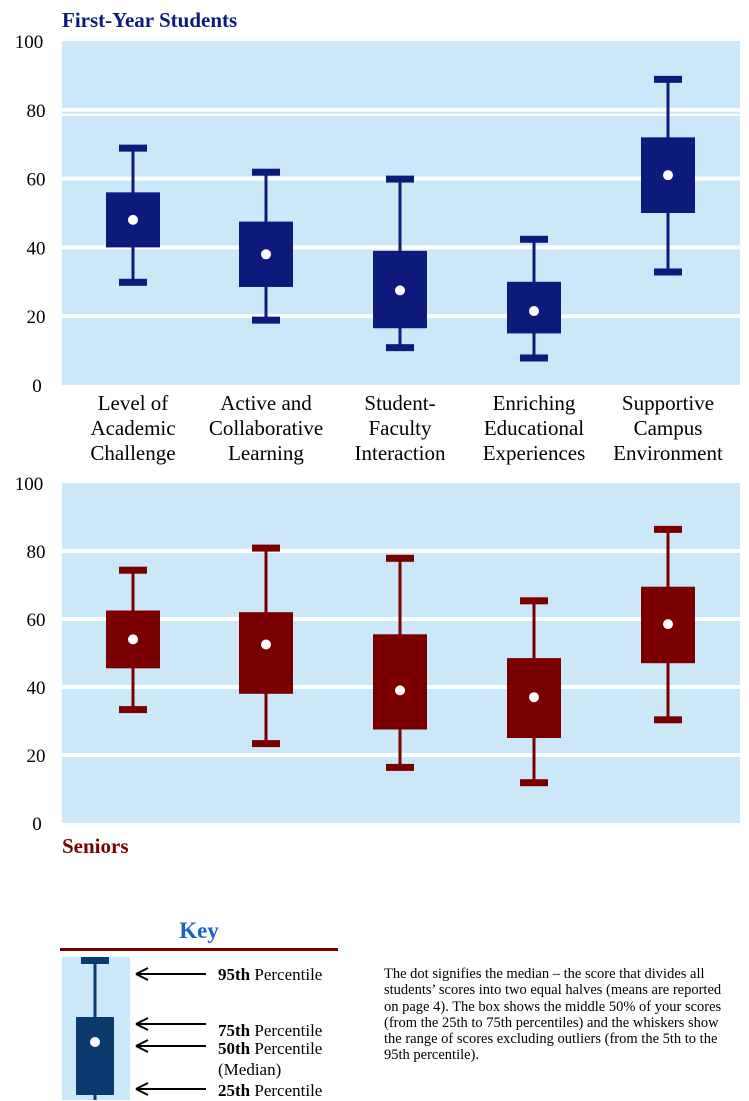 Image resolution: width=749 pixels, height=1101 pixels. I want to click on category-label: Learning, so click(266, 453).